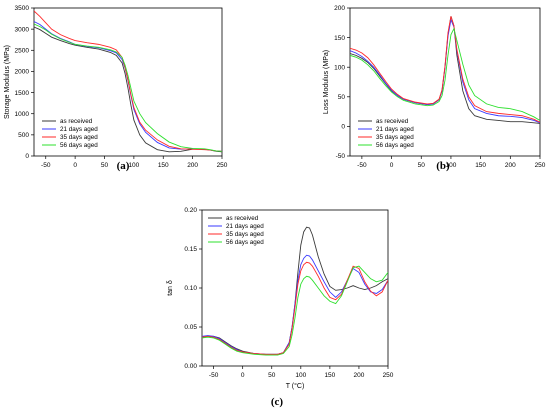  What do you see at coordinates (341, 156) in the screenshot?
I see `y-tick-label: -50` at bounding box center [341, 156].